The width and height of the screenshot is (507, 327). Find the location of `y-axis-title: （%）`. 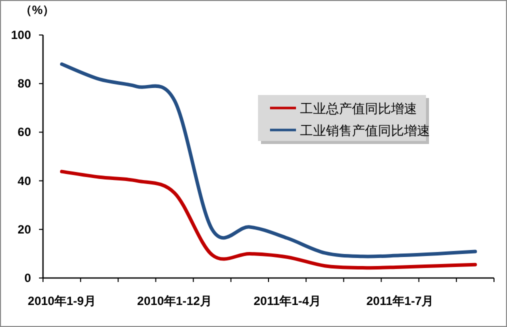

y-axis-title: （%） is located at coordinates (37, 10).